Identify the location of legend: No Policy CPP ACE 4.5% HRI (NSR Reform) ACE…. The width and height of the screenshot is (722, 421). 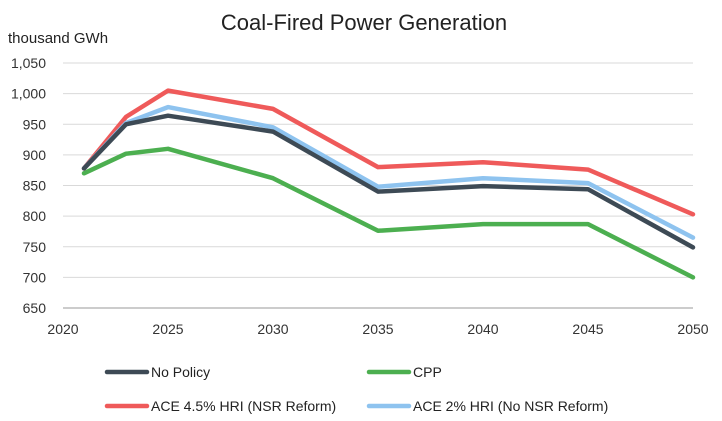
(356, 389).